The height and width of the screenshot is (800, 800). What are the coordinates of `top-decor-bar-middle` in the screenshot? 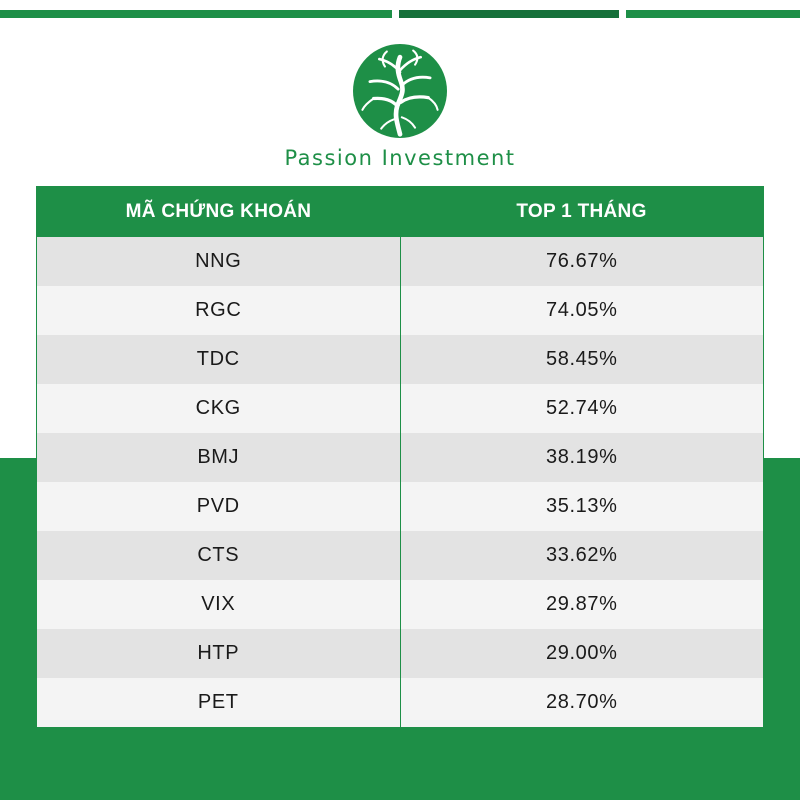 It's located at (509, 14).